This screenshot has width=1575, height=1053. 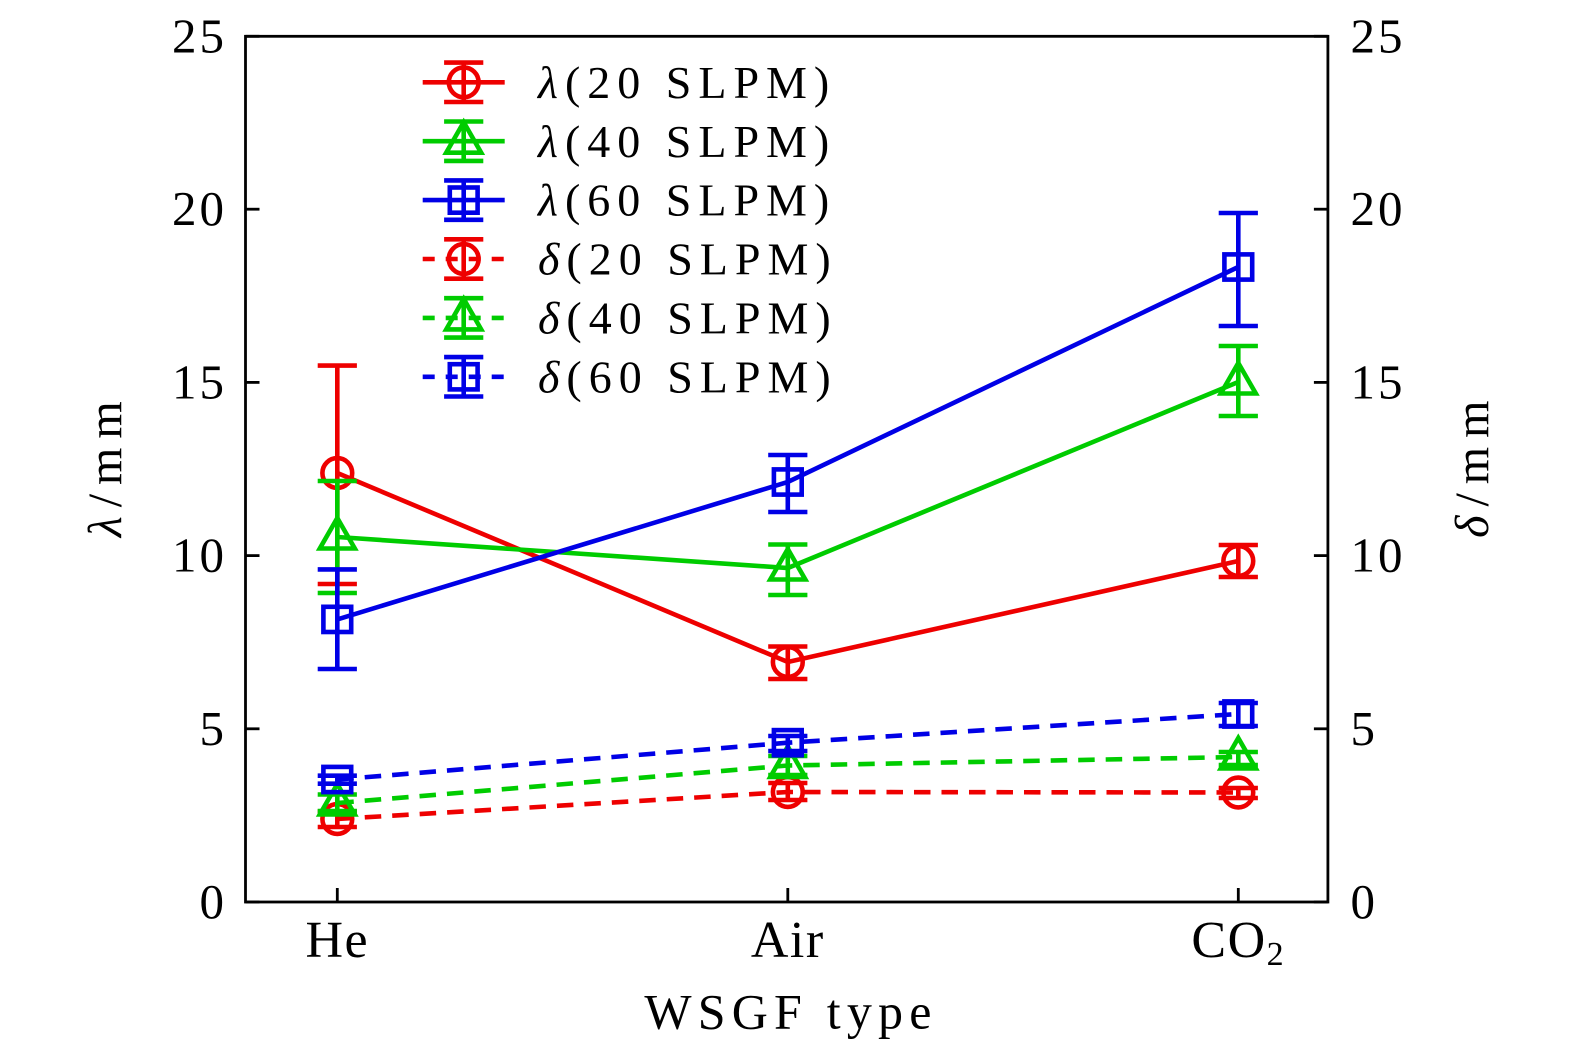 What do you see at coordinates (688, 376) in the screenshot?
I see `svg-text: δ(60 SLPM)` at bounding box center [688, 376].